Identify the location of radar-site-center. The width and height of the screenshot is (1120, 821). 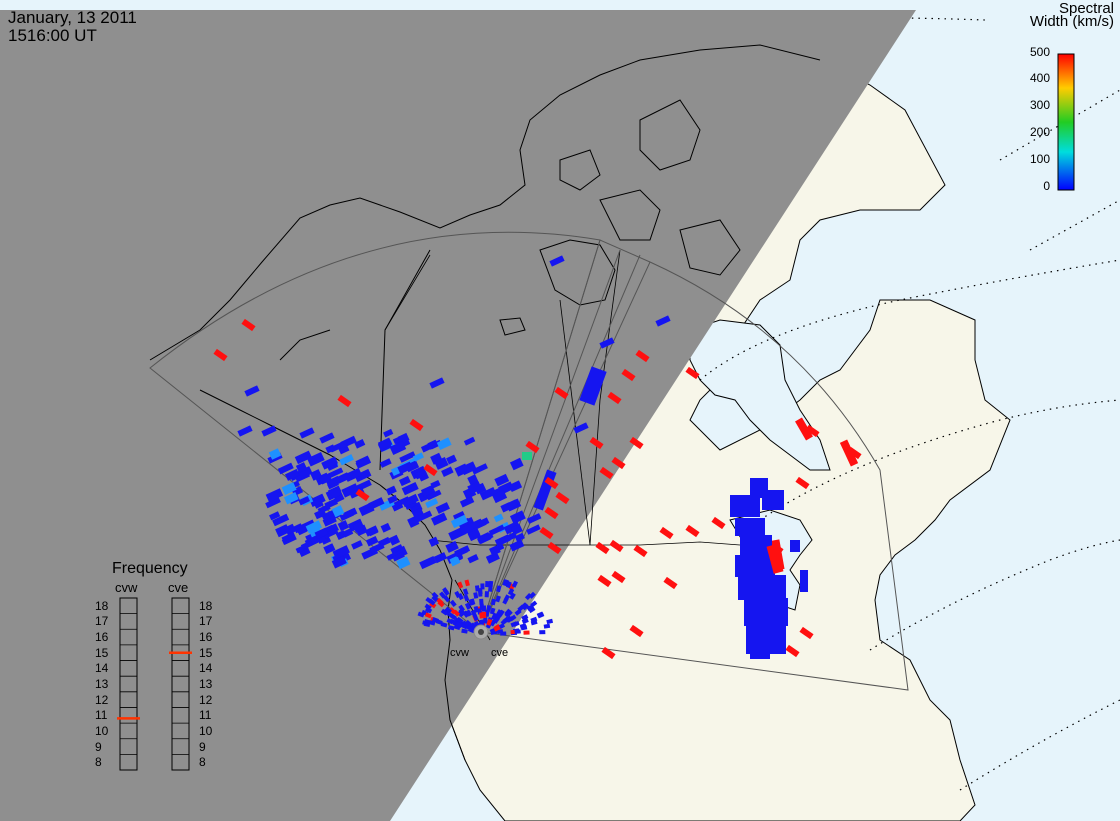
(481, 632).